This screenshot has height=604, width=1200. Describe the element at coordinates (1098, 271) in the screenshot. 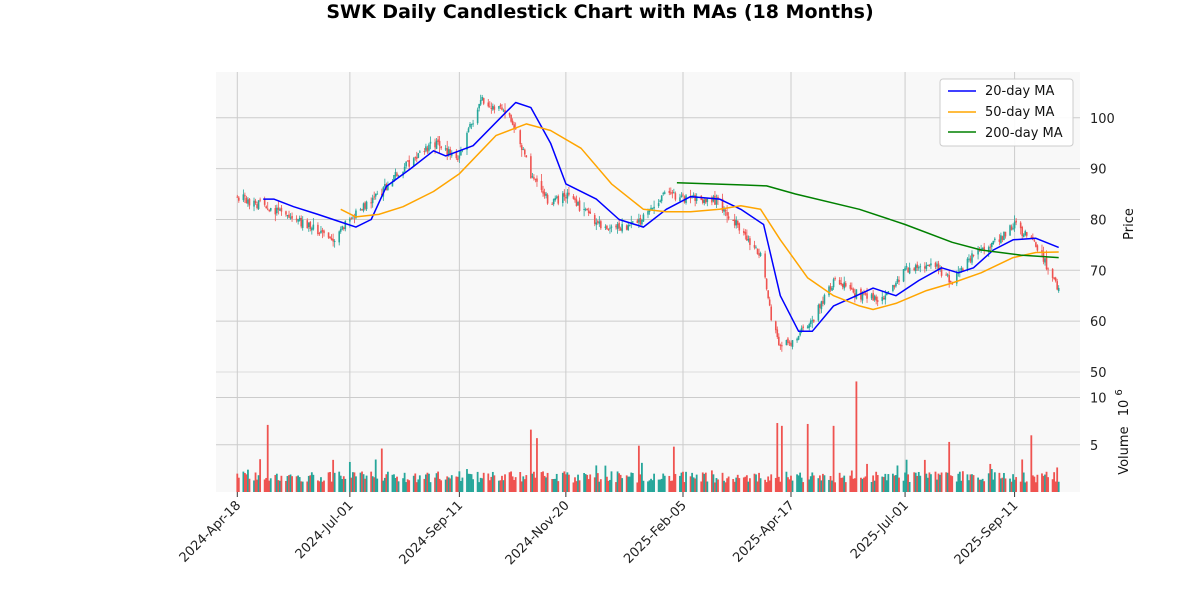

I see `price-tick-label: 70` at that location.